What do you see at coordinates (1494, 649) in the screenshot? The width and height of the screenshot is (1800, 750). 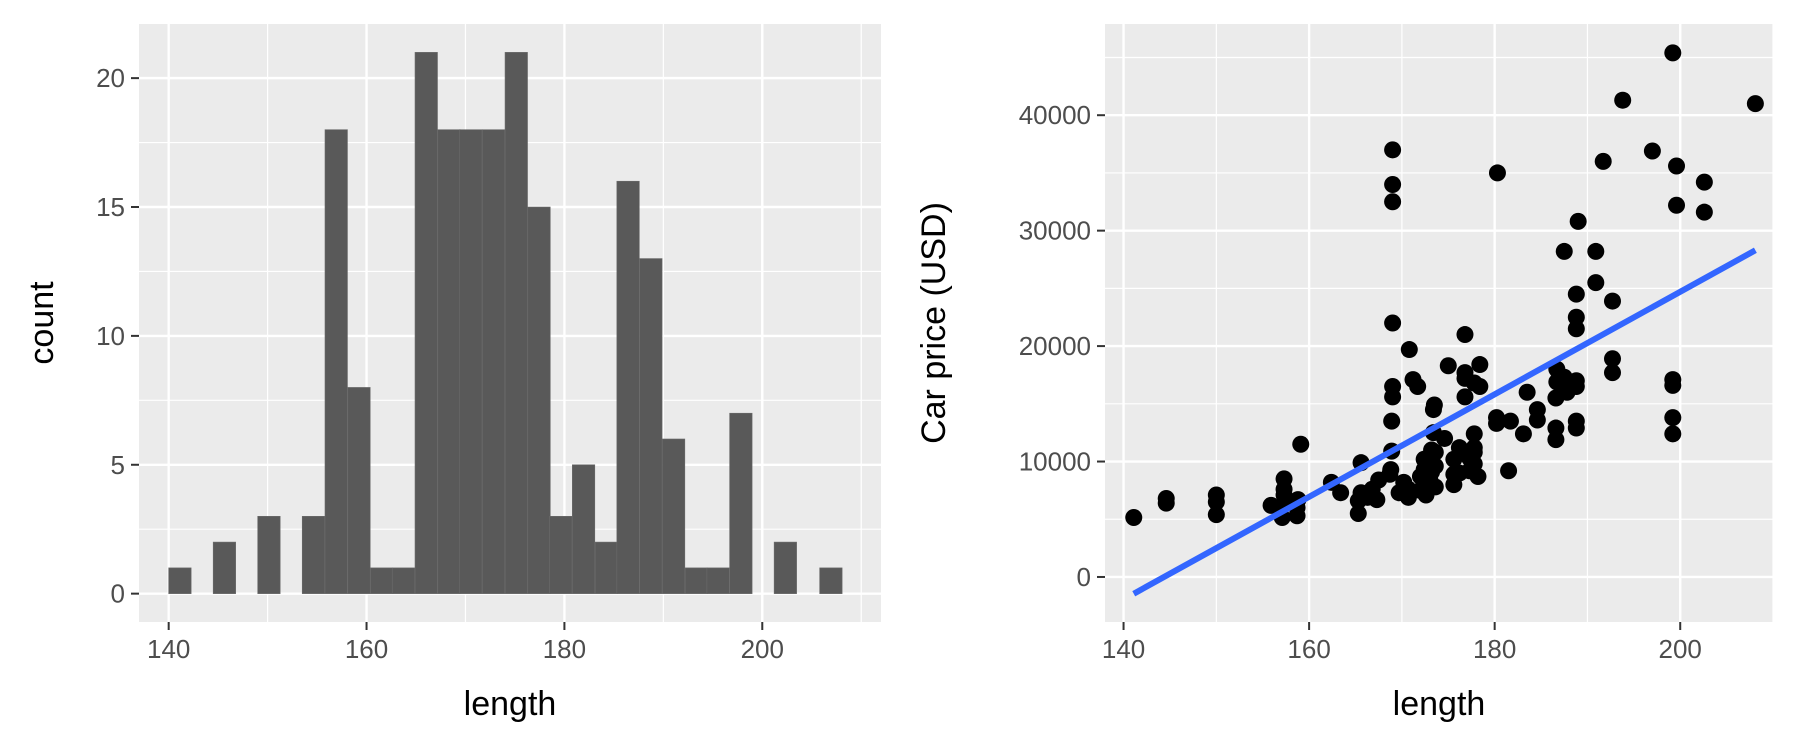 I see `scatter-x-tick-label: 180` at bounding box center [1494, 649].